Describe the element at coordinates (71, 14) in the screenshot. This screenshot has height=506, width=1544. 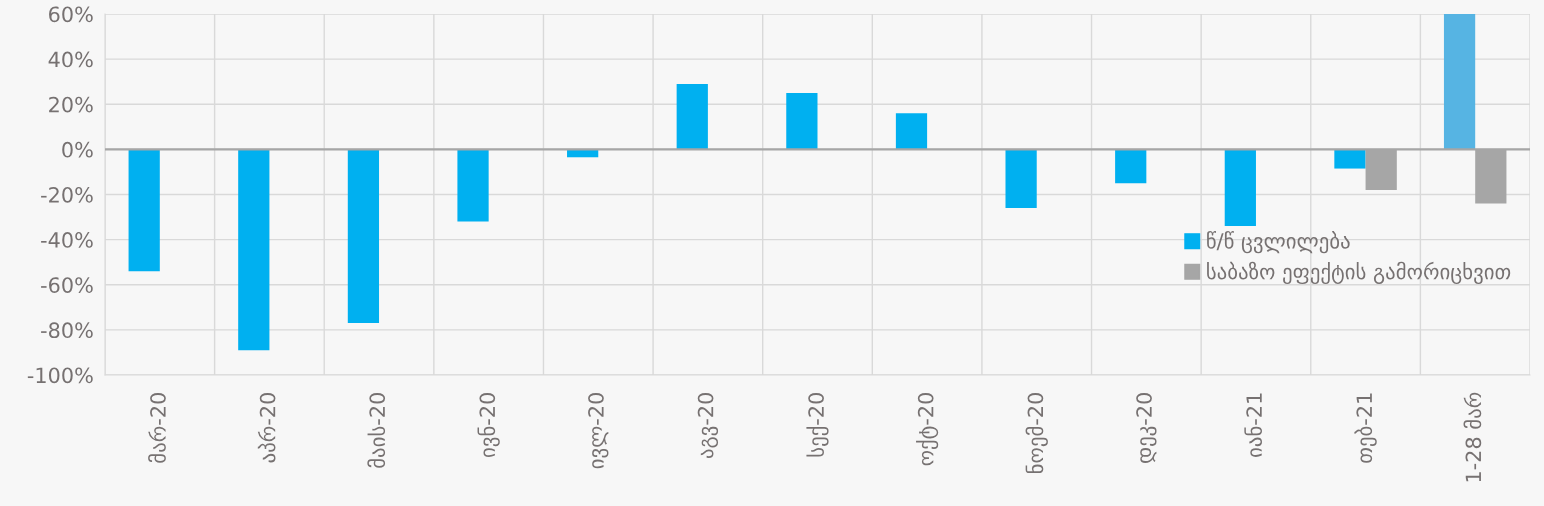
I see `y-tick-label: 60%` at that location.